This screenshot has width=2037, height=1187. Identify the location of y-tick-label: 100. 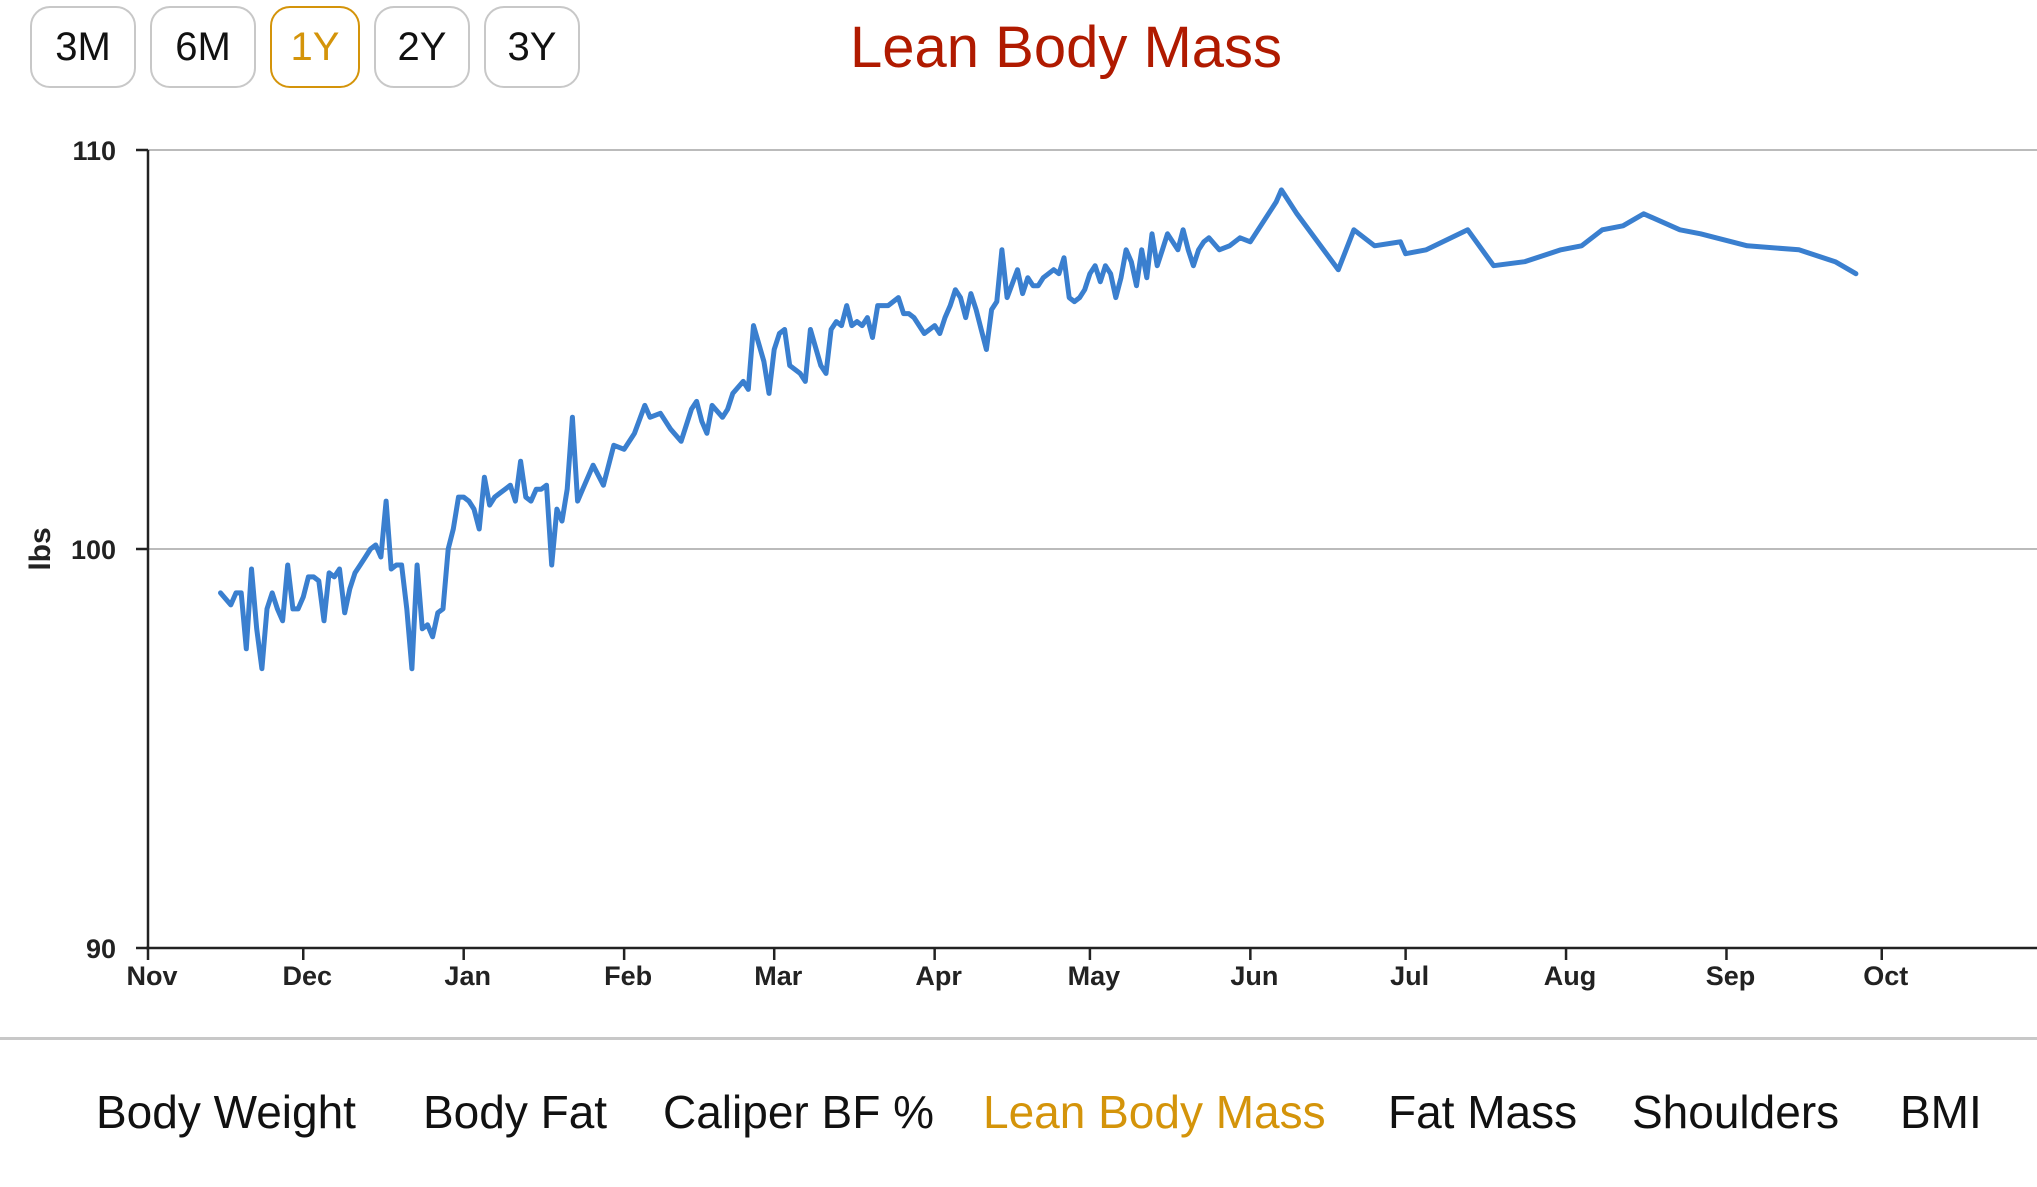
(93, 550).